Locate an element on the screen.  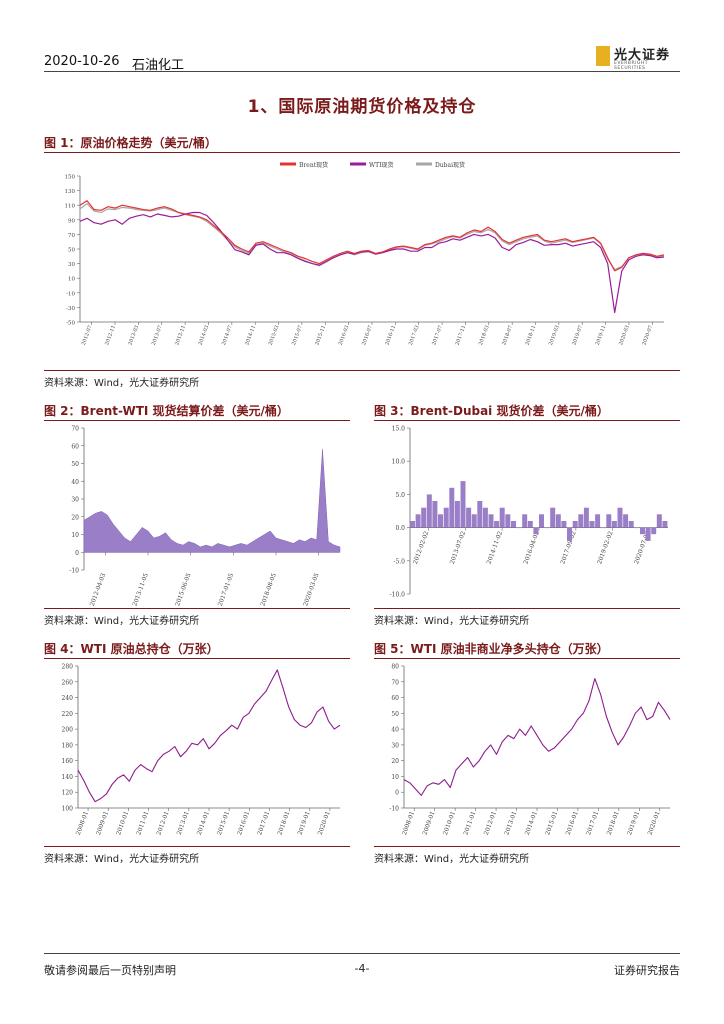
fig5-x-tick-label: 2014-01 is located at coordinates (531, 823).